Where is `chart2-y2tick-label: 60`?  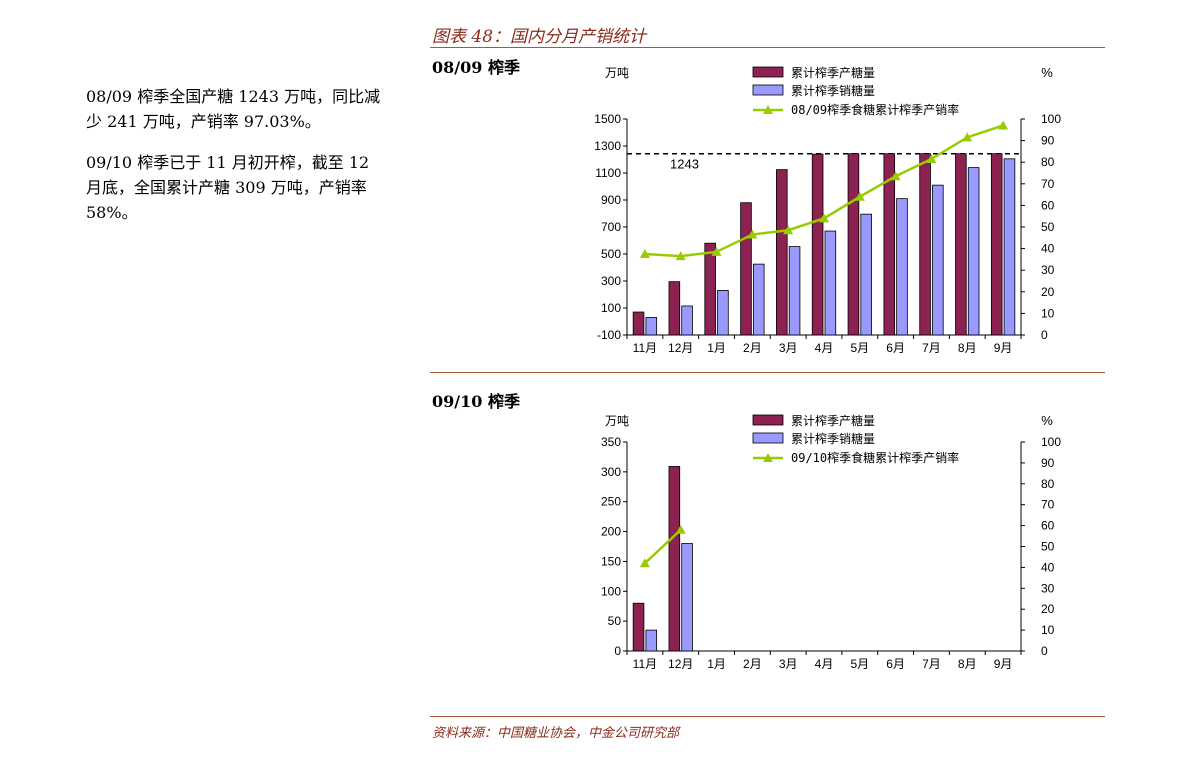 chart2-y2tick-label: 60 is located at coordinates (1048, 526).